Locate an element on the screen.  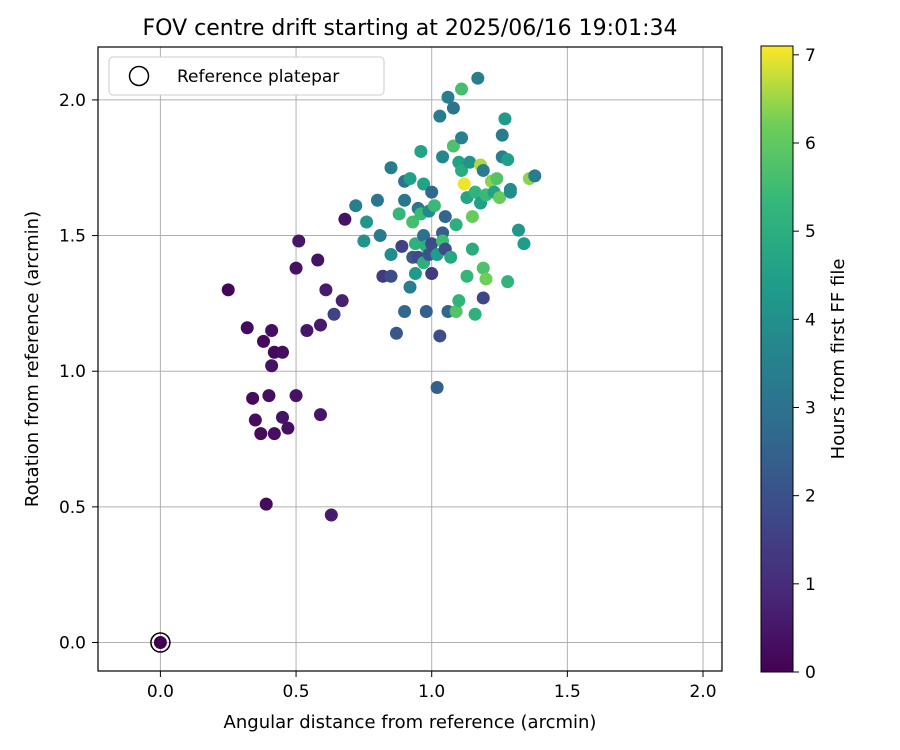
colorbar: 0 1 2 3 4 5 6 7 Hours from first FF file is located at coordinates (804, 364).